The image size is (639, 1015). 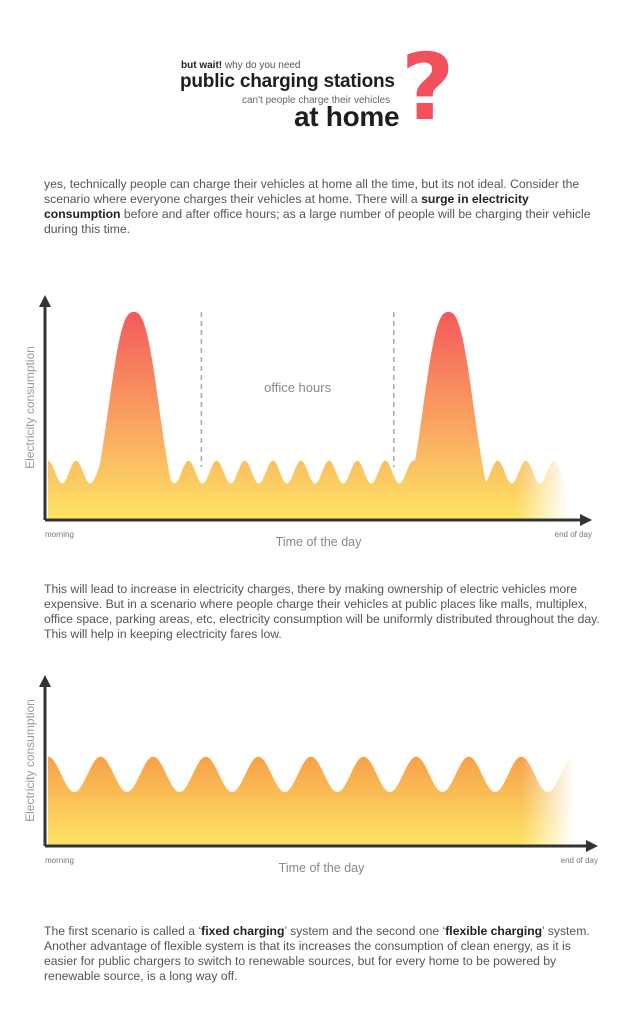 What do you see at coordinates (428, 87) in the screenshot?
I see `question-mark-icon: ?` at bounding box center [428, 87].